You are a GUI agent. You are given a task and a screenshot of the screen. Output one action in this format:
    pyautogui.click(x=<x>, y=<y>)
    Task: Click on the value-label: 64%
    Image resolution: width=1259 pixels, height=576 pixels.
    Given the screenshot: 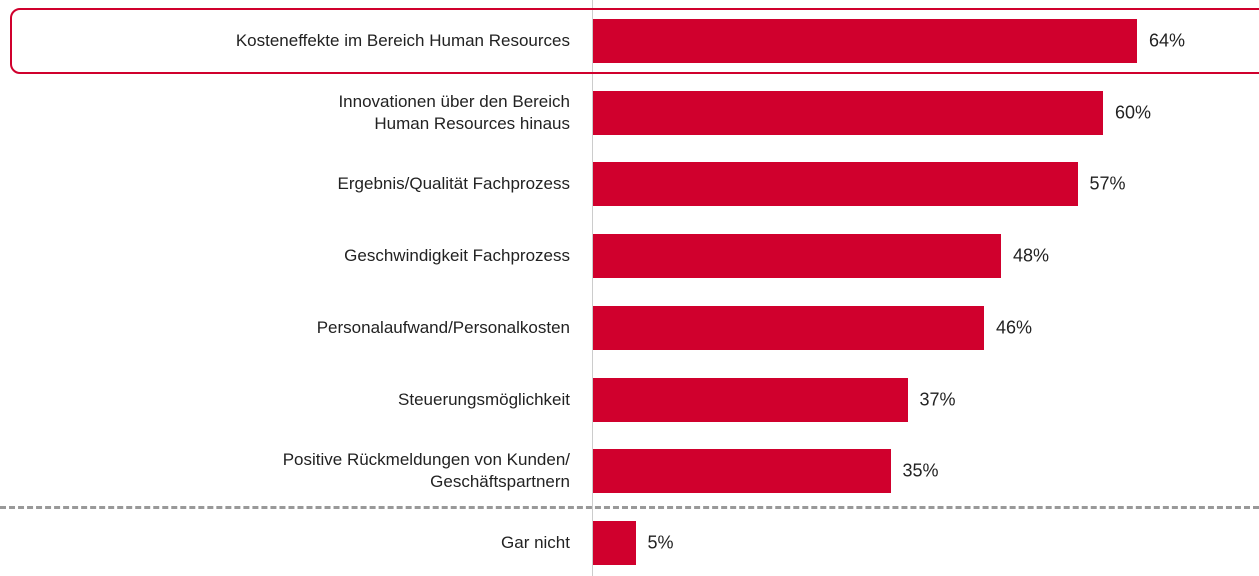 What is the action you would take?
    pyautogui.click(x=1167, y=40)
    